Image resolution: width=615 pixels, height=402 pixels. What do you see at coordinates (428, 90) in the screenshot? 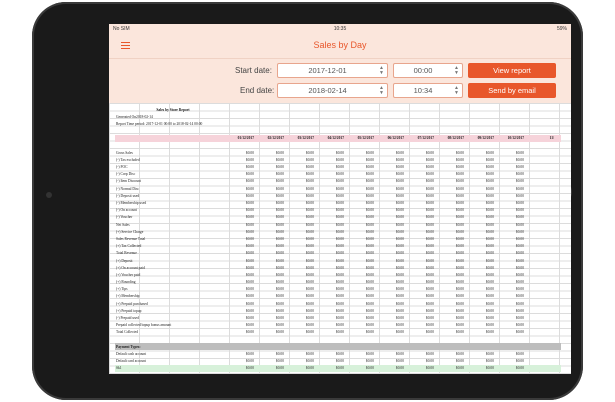
I see `end-time-picker: 10:34 ▲ ▼` at bounding box center [428, 90].